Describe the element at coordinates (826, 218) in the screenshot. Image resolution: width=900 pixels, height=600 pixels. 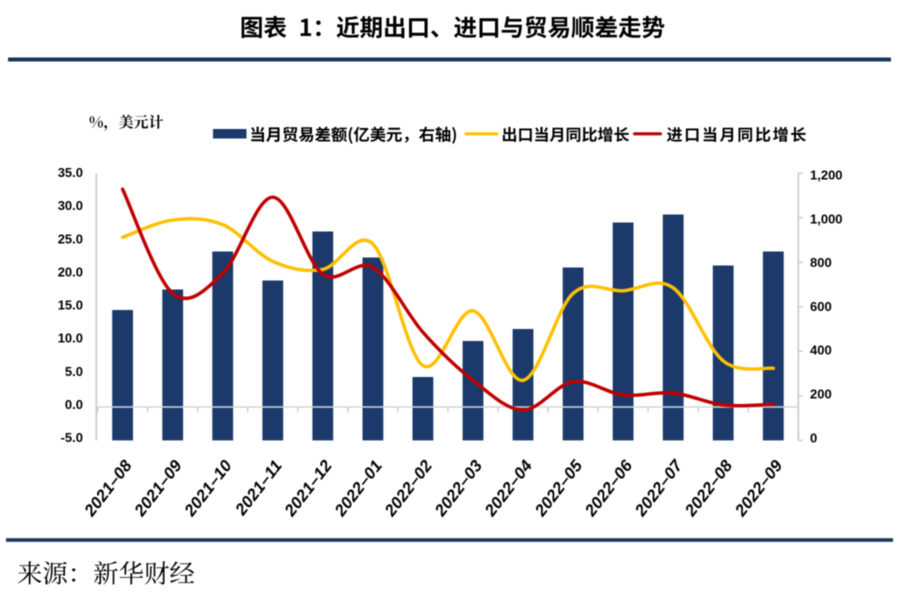
I see `svg-text: 1,000` at that location.